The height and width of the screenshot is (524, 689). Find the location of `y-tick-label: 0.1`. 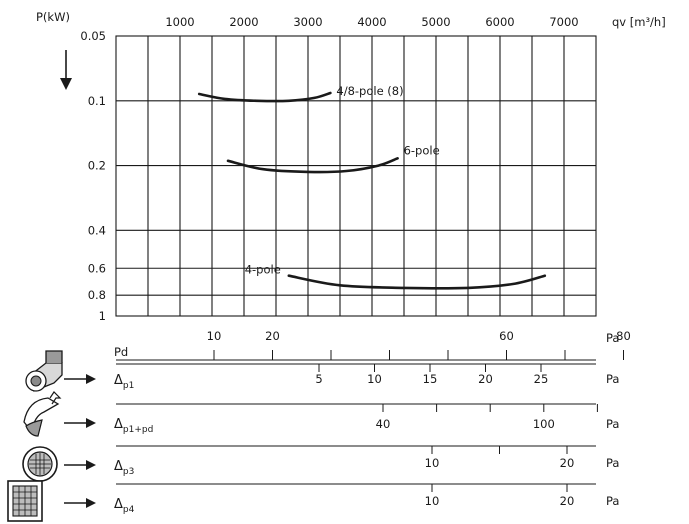

y-tick-label: 0.1 is located at coordinates (97, 101).